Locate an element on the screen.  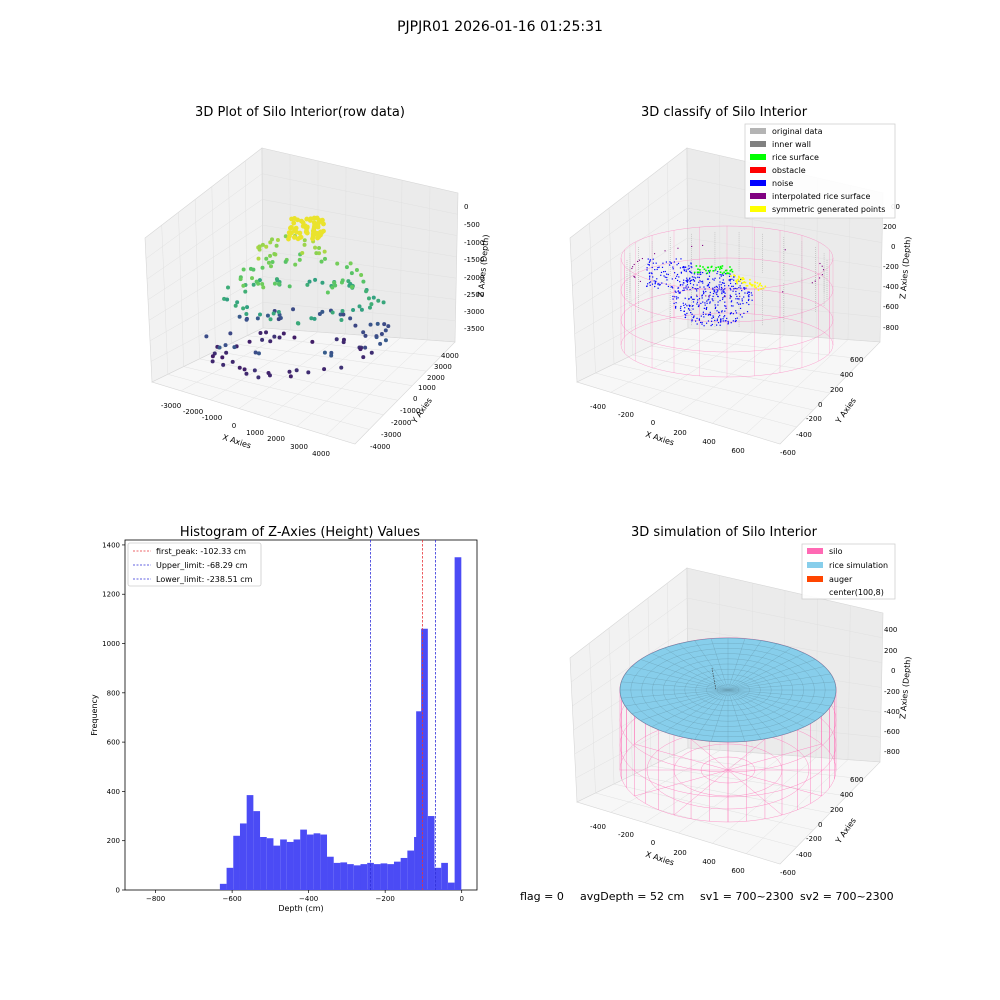
hist-ytick-label: 800 is located at coordinates (113, 693).